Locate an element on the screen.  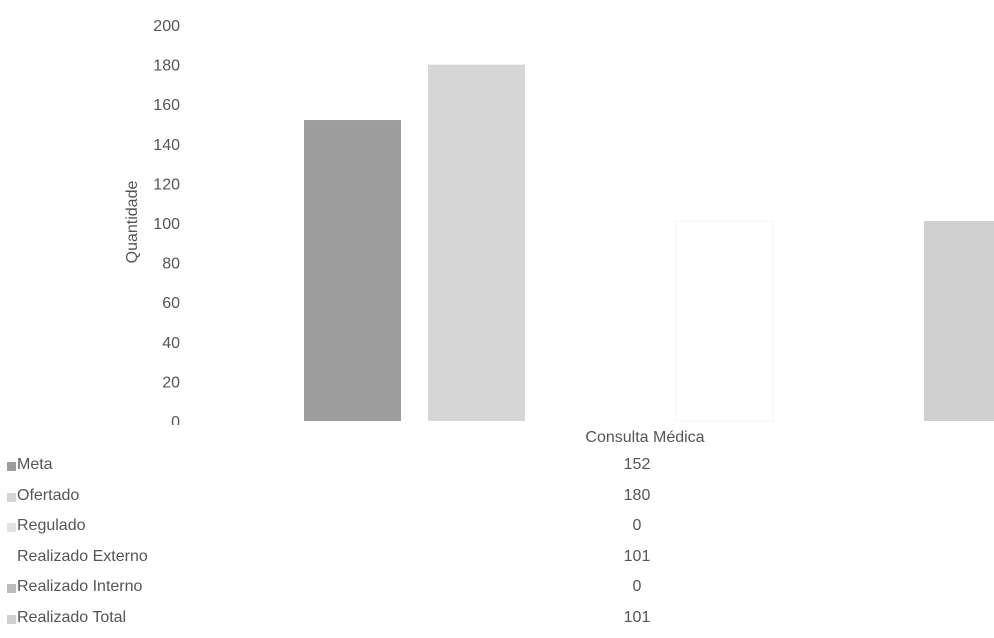
bar-realizado-externo is located at coordinates (724, 321).